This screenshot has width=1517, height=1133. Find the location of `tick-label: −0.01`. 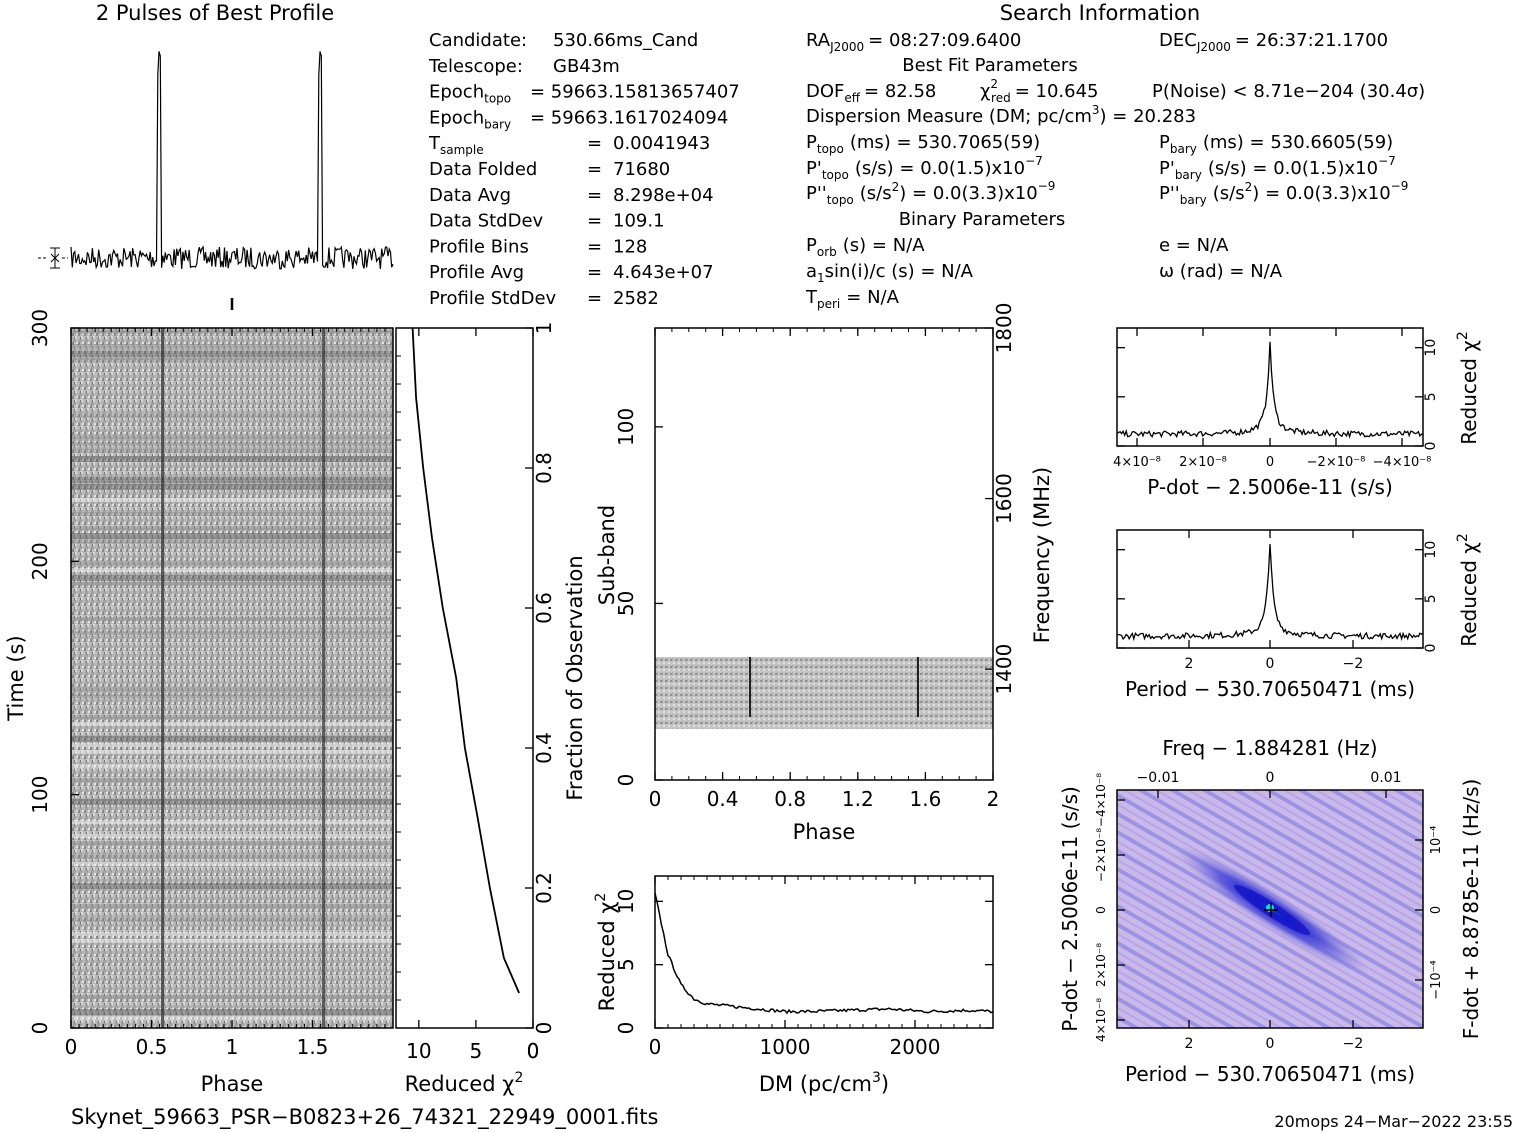

tick-label: −0.01 is located at coordinates (1158, 778).